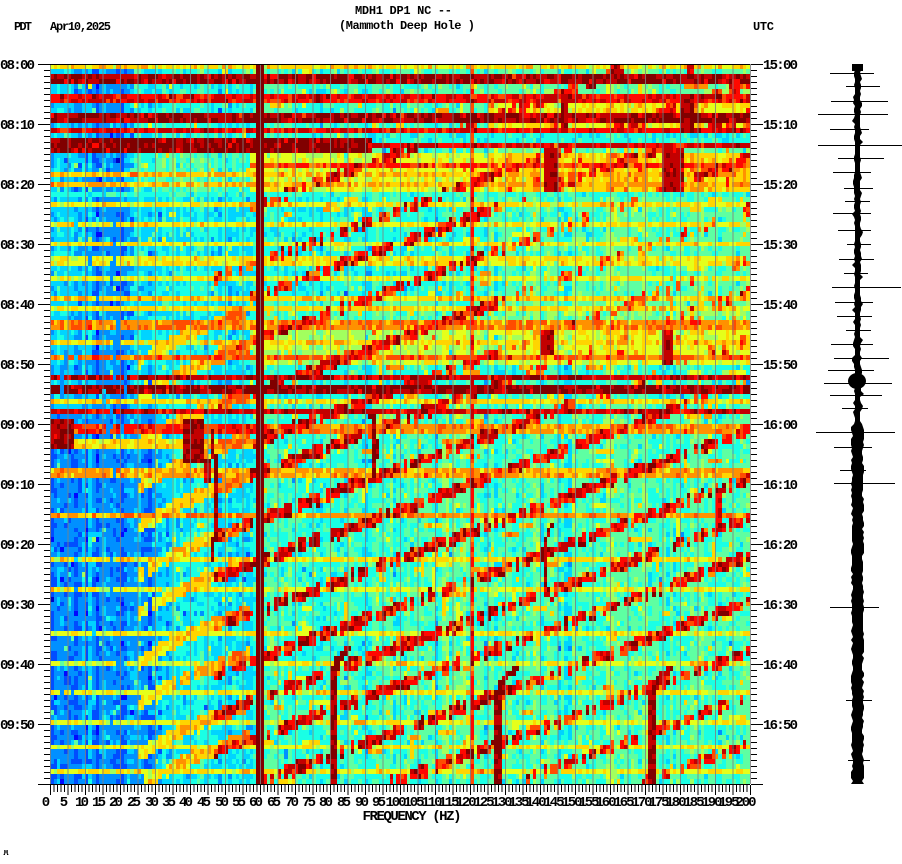 This screenshot has width=902, height=864. Describe the element at coordinates (729, 803) in the screenshot. I see `svg-text: 195` at that location.